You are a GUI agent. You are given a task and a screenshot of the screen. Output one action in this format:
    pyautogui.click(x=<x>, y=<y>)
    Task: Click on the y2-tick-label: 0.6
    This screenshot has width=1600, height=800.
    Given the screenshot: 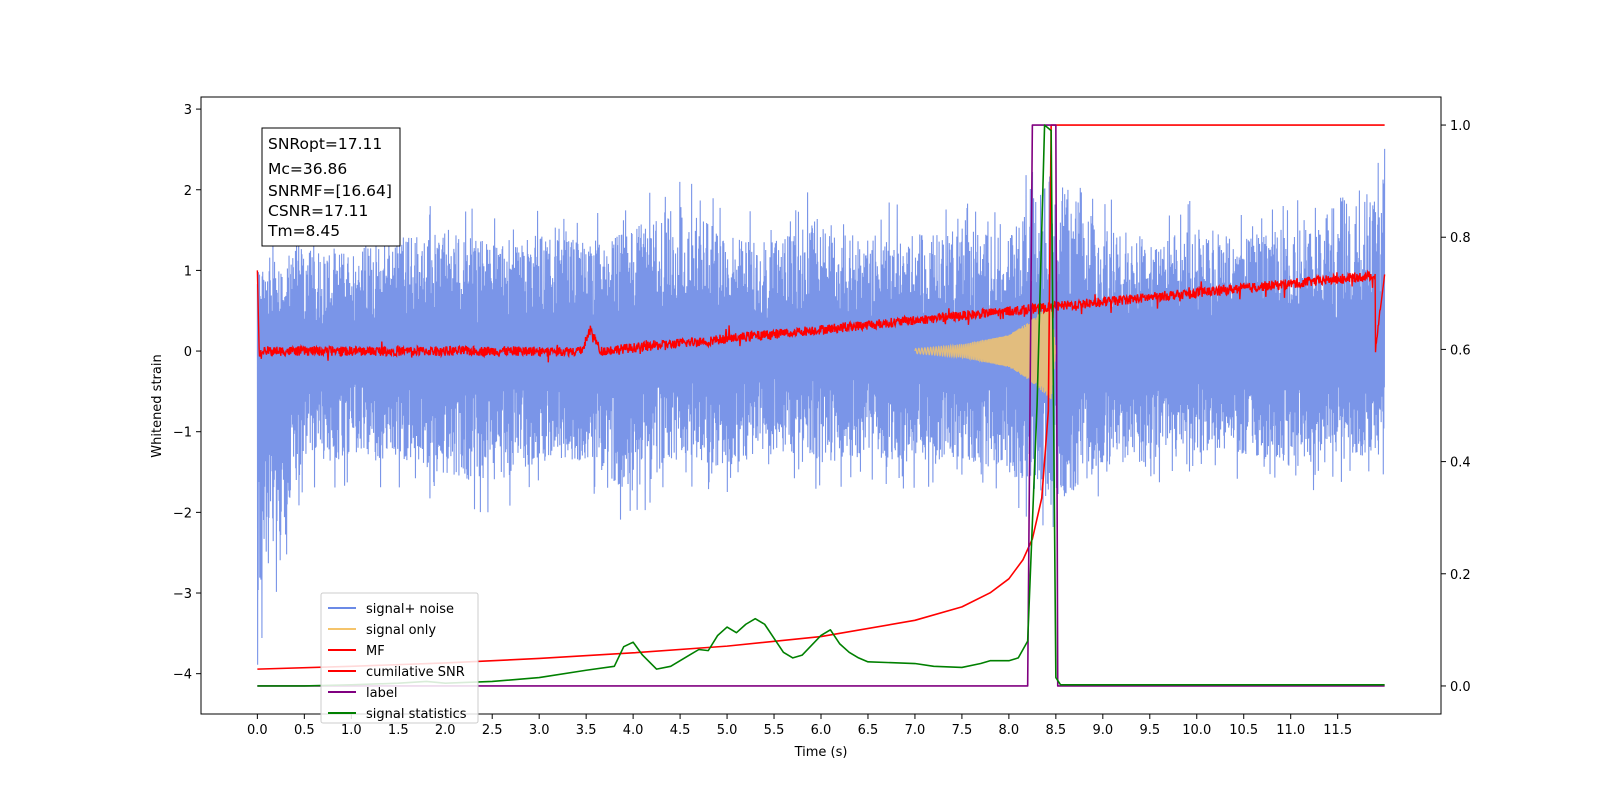 What is the action you would take?
    pyautogui.click(x=1460, y=350)
    